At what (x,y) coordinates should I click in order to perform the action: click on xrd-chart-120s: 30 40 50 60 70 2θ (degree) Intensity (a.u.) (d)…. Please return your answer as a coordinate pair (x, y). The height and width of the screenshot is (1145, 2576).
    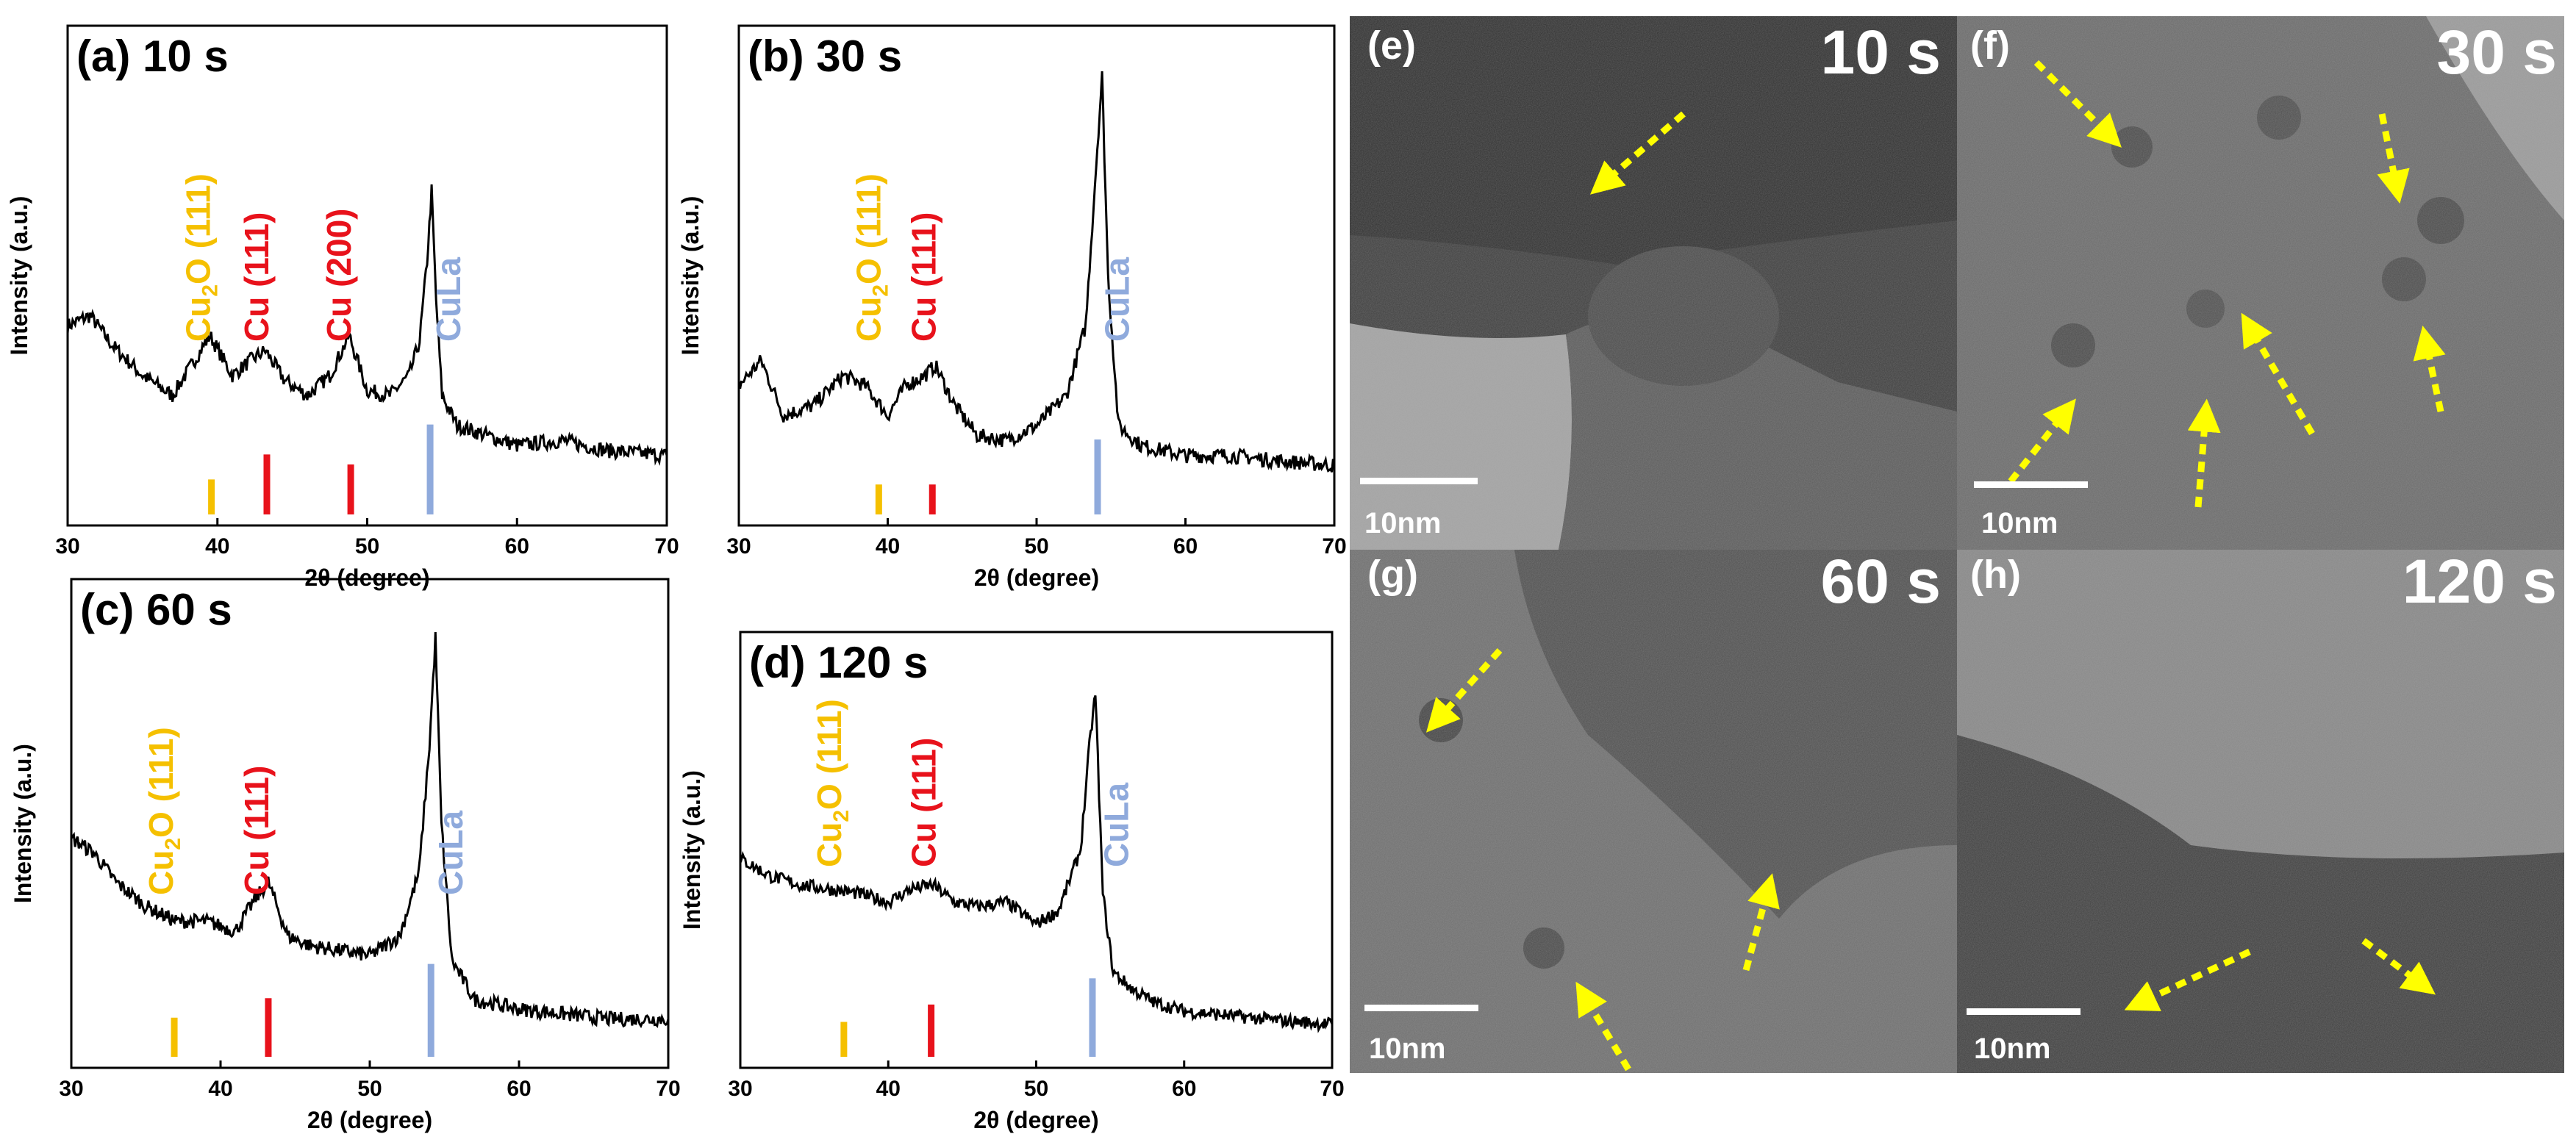
    Looking at the image, I should click on (1012, 882).